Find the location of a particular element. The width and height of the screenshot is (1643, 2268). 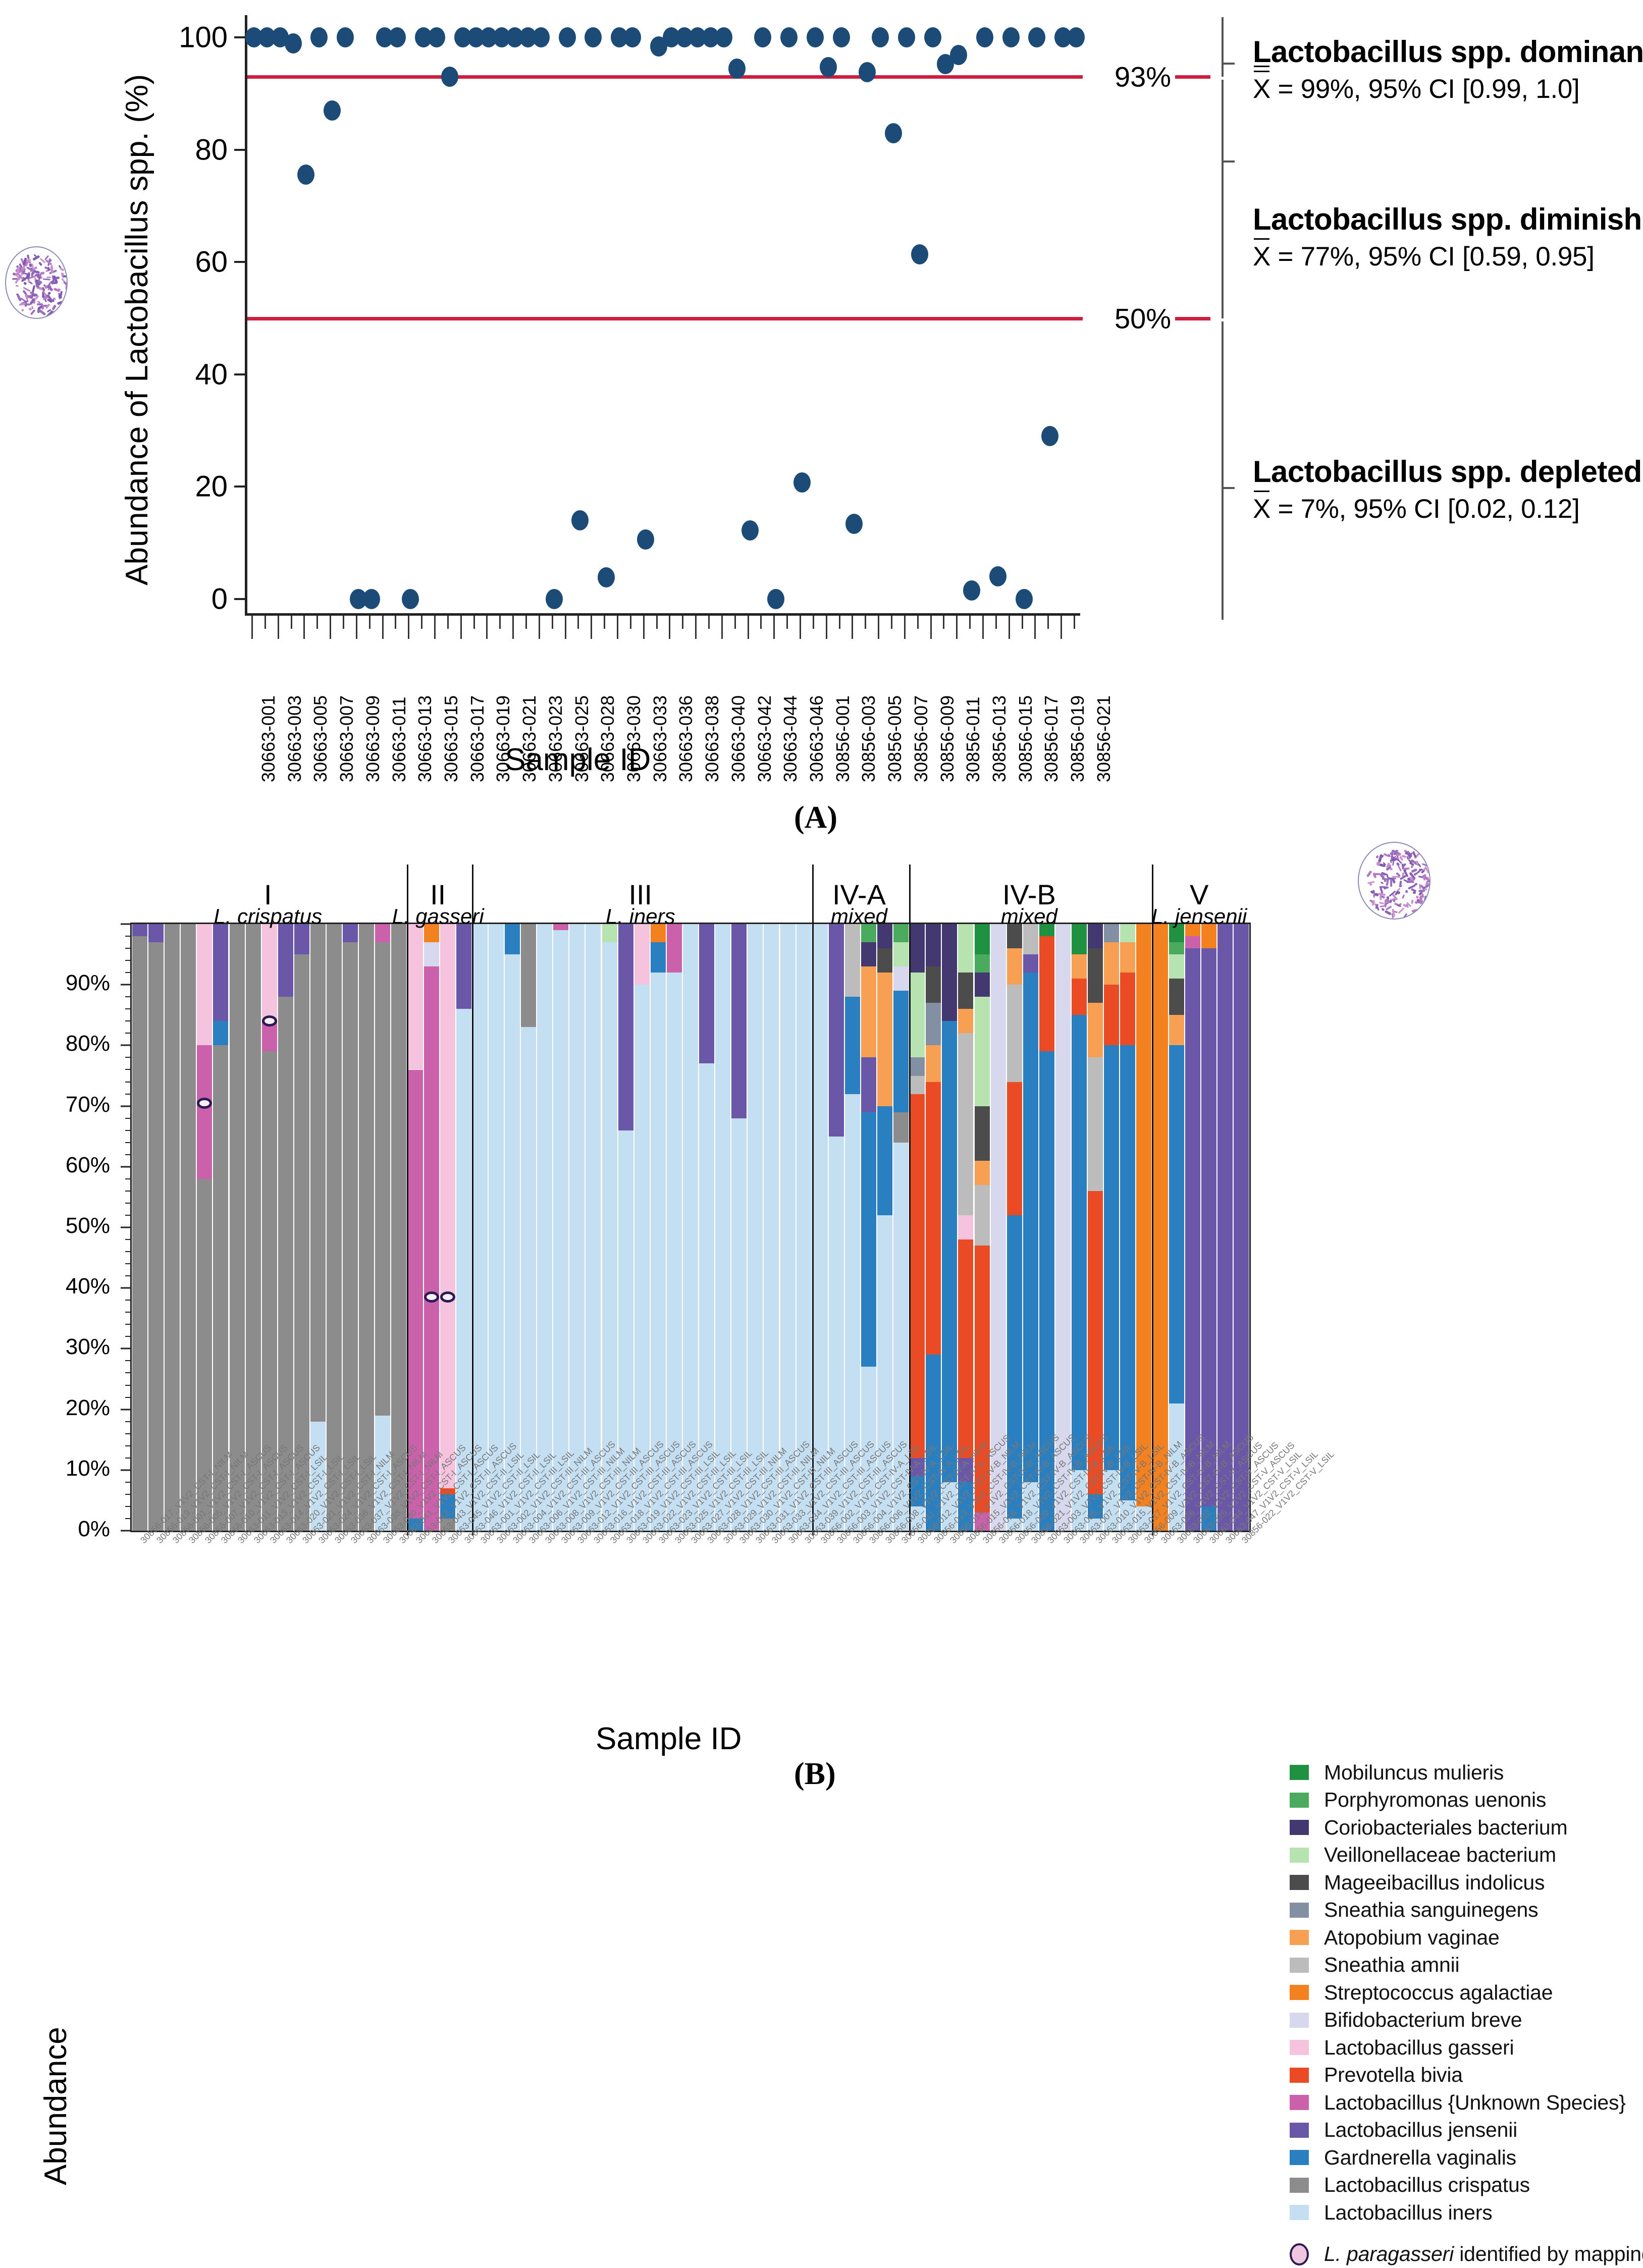

legend-item: Sneathia amnii is located at coordinates (1466, 1965).